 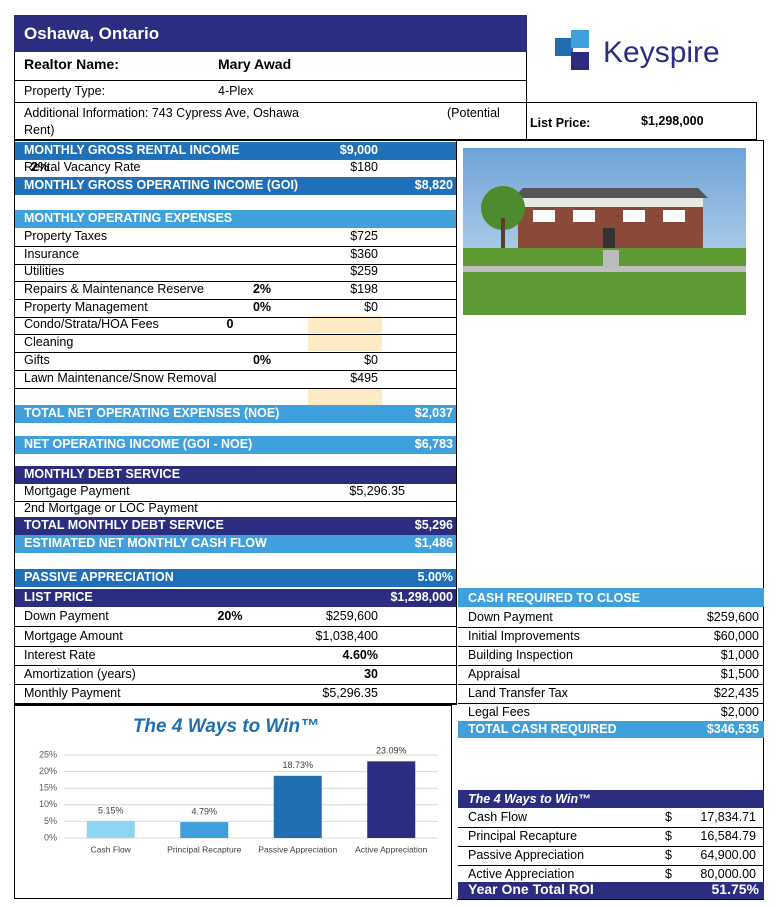 What do you see at coordinates (661, 52) in the screenshot?
I see `logo: Keyspire` at bounding box center [661, 52].